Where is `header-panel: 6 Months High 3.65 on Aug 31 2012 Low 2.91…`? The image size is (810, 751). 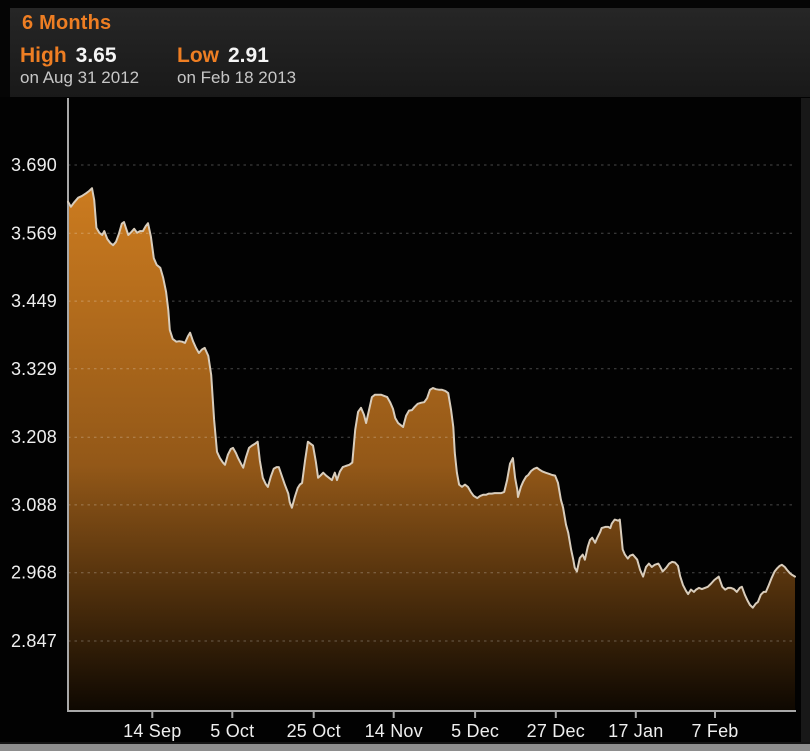 header-panel: 6 Months High 3.65 on Aug 31 2012 Low 2.91… is located at coordinates (410, 52).